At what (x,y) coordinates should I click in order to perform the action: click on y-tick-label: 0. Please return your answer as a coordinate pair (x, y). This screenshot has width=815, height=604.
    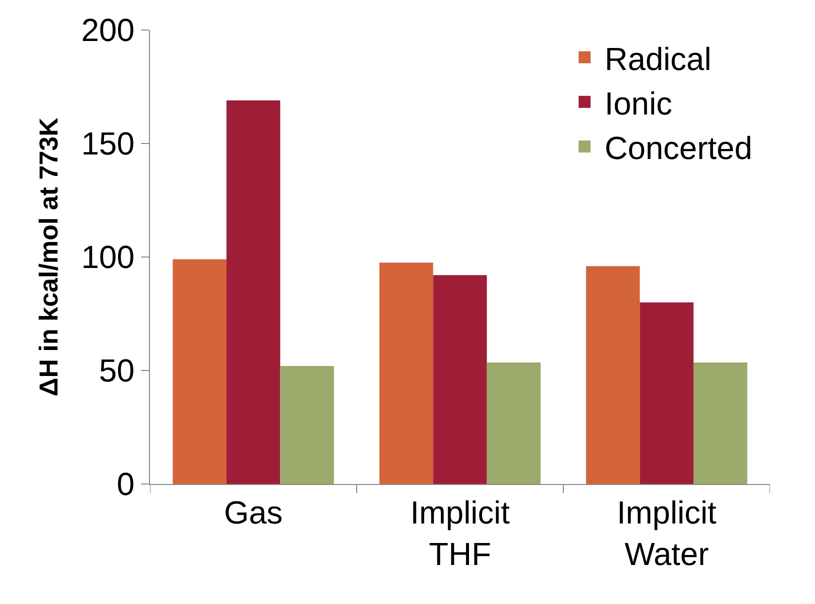
    Looking at the image, I should click on (125, 484).